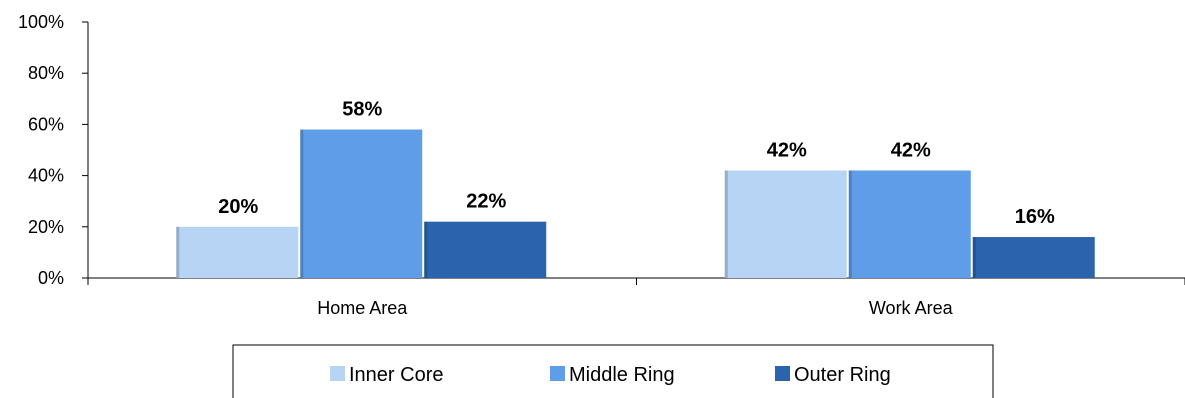 Image resolution: width=1185 pixels, height=398 pixels. Describe the element at coordinates (51, 278) in the screenshot. I see `y-tick-label: 0%` at that location.